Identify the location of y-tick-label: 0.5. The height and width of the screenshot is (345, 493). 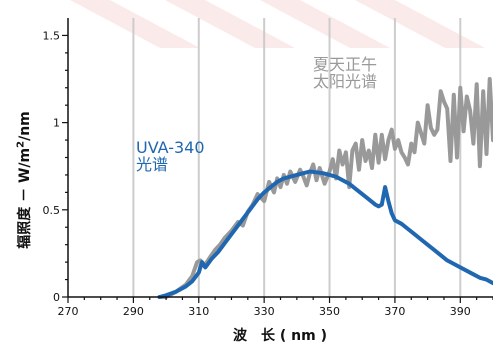
(52, 210).